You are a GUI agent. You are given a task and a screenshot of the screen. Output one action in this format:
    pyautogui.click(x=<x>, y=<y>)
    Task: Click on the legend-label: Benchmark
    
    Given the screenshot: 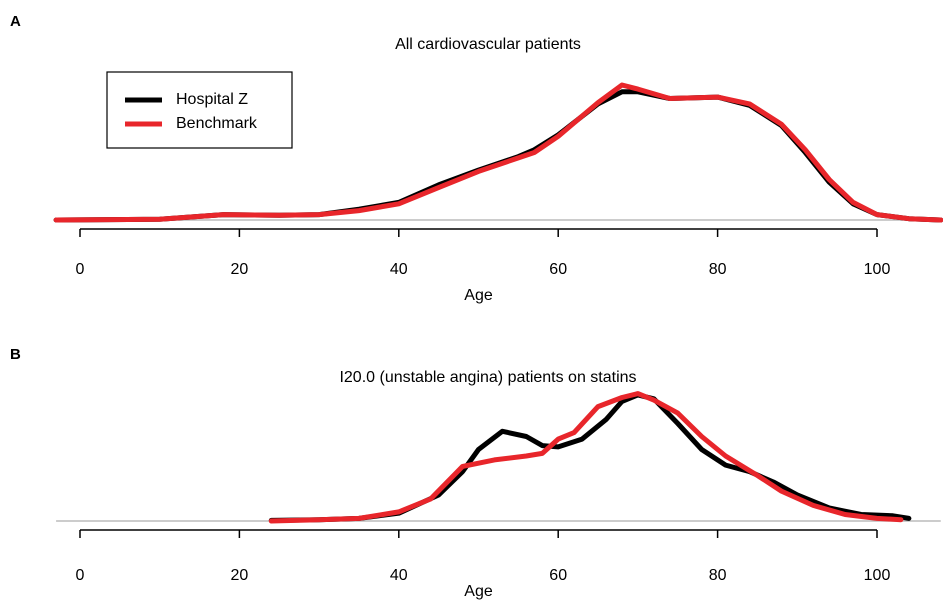 What is the action you would take?
    pyautogui.click(x=217, y=123)
    